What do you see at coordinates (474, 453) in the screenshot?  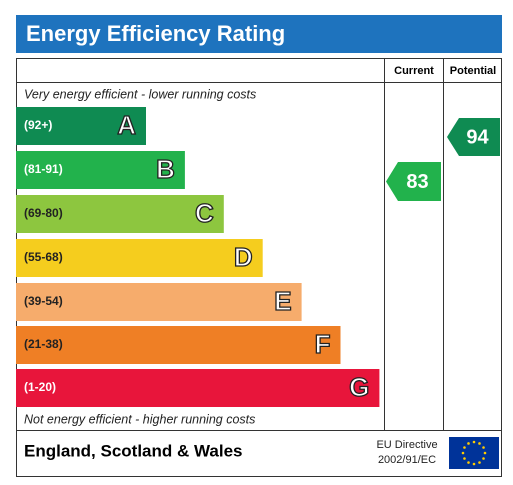 I see `eu-flag` at bounding box center [474, 453].